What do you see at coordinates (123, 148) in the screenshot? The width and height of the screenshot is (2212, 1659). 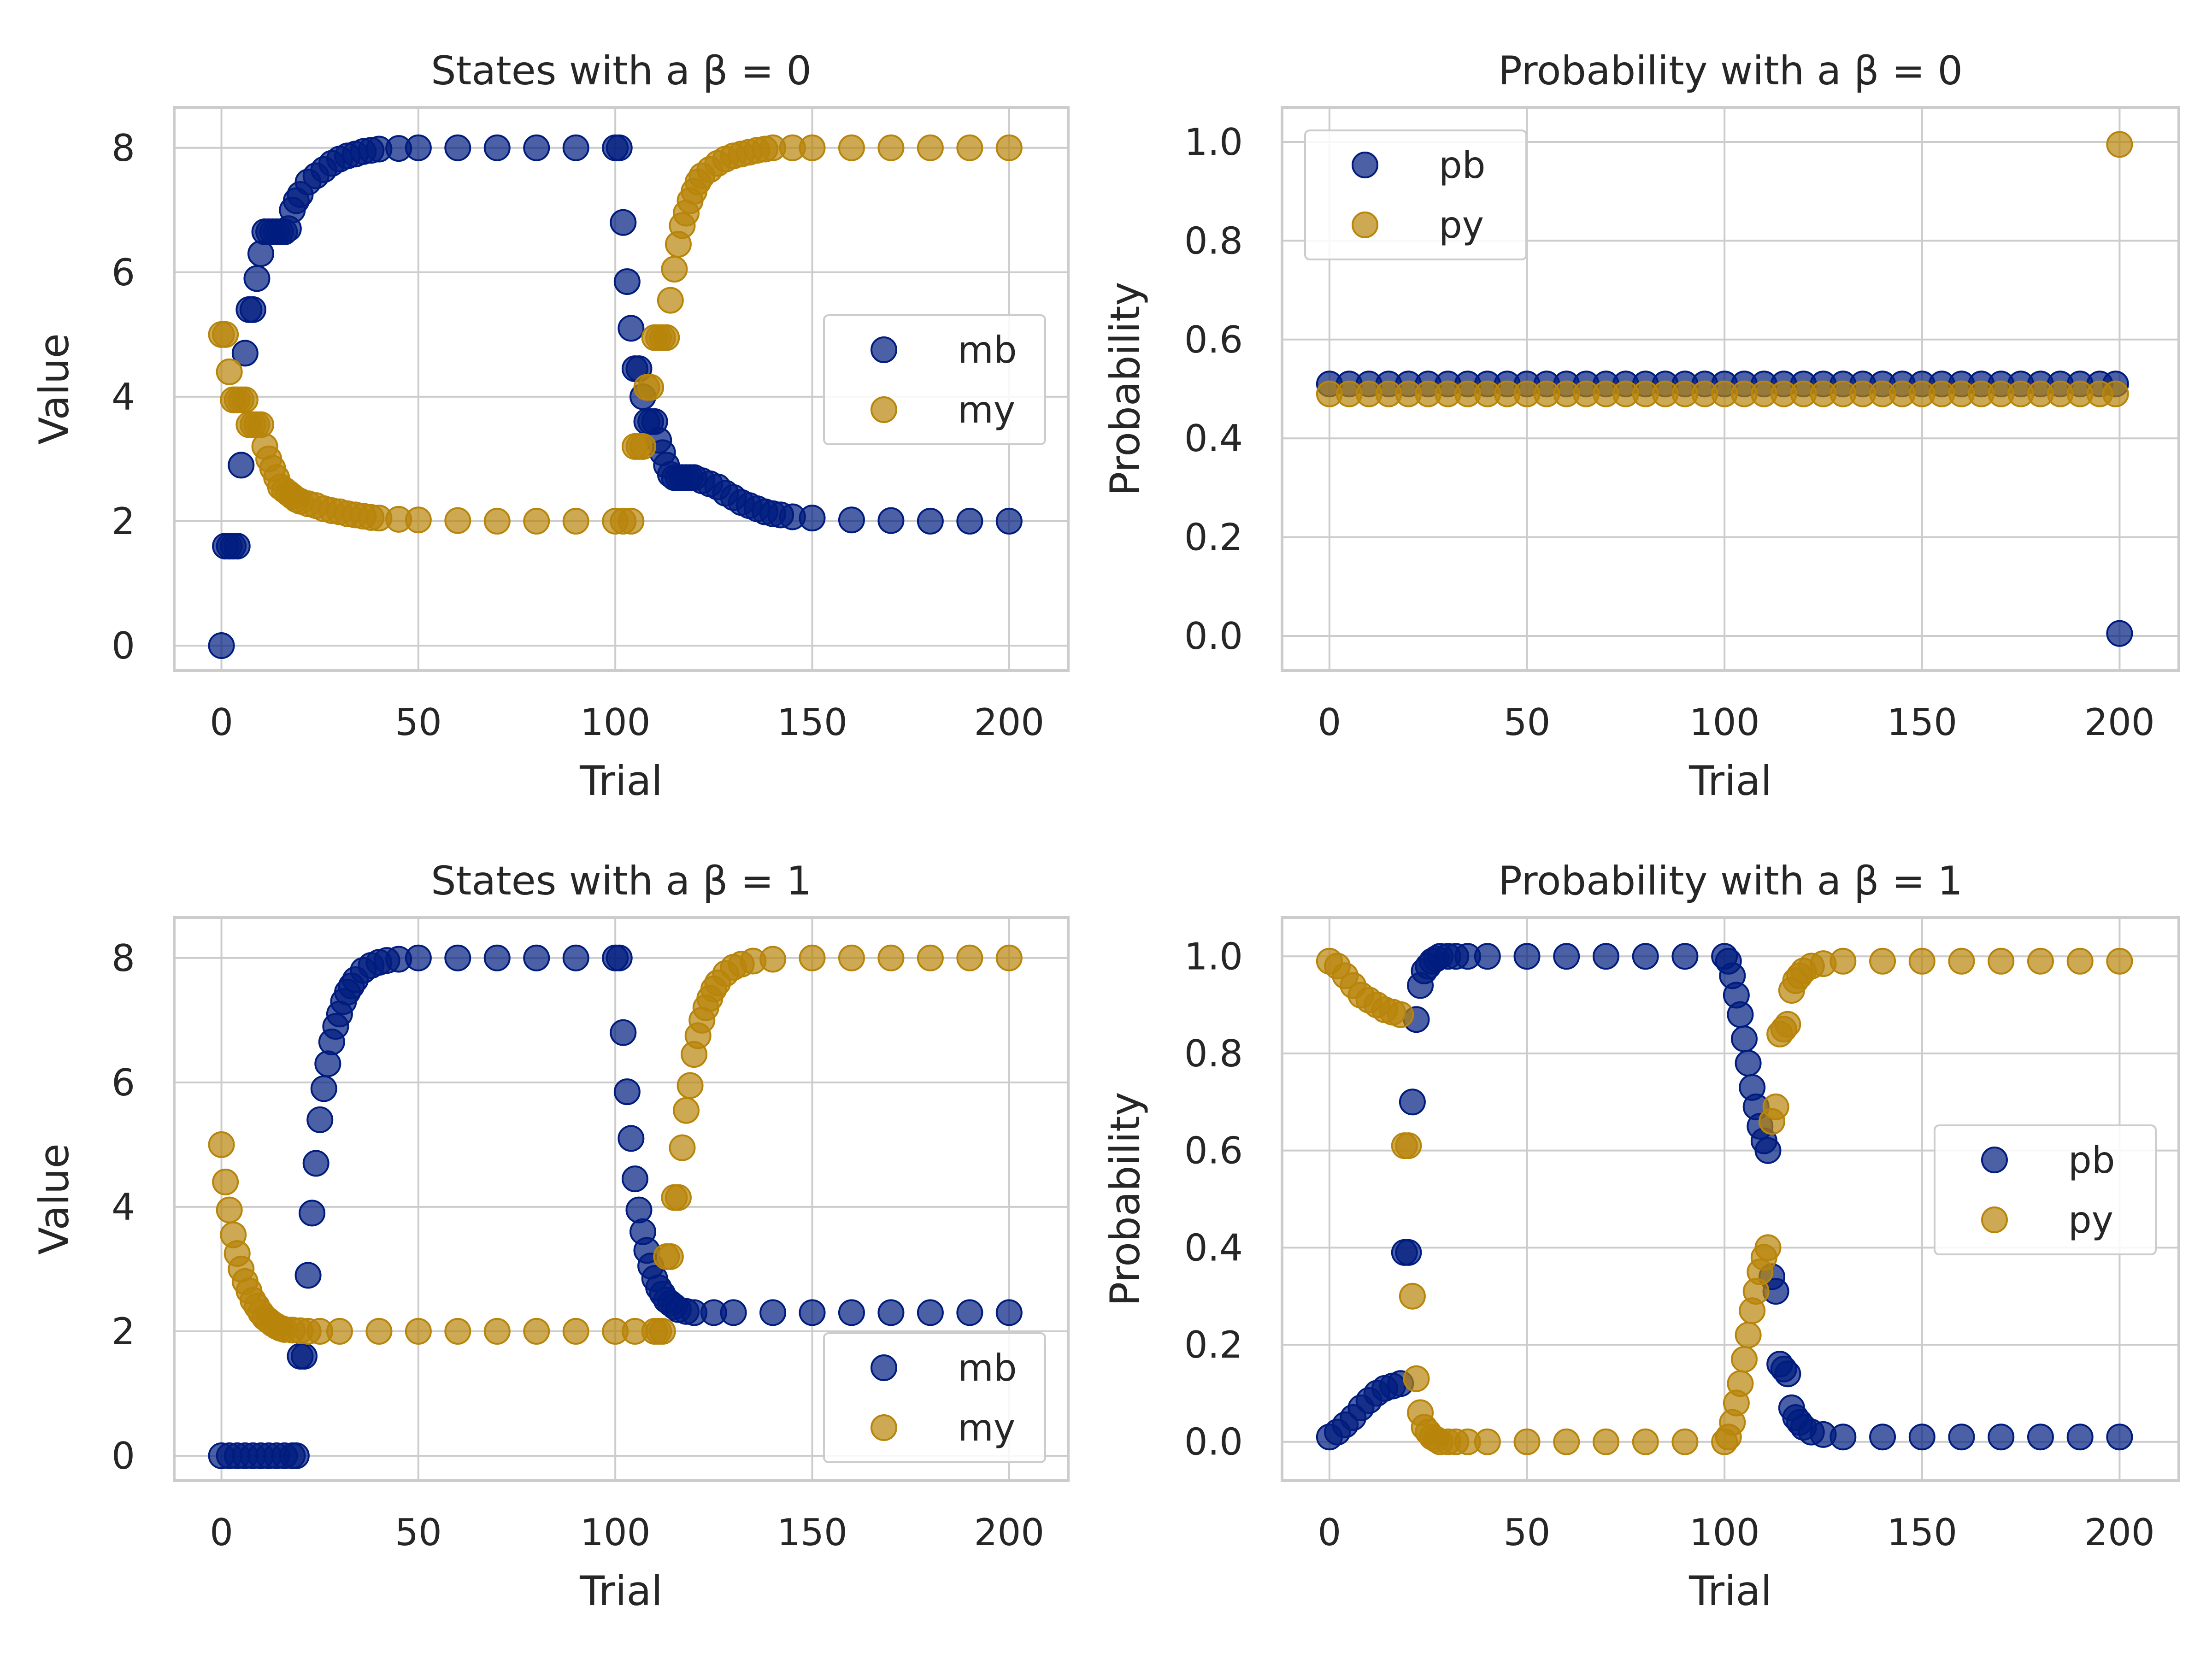 I see `y-tick-label: 8` at bounding box center [123, 148].